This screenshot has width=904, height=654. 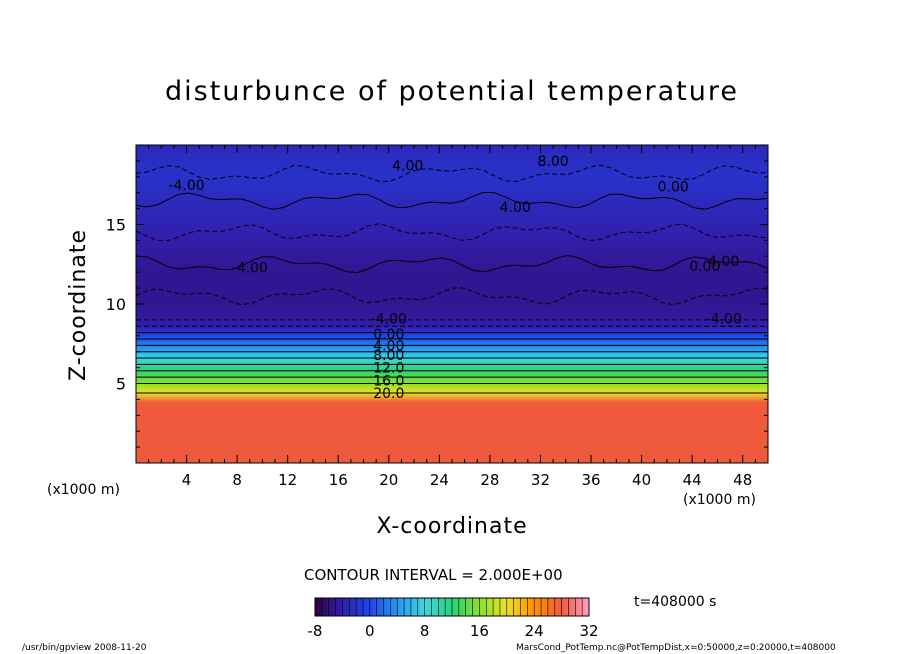 What do you see at coordinates (453, 618) in the screenshot?
I see `colorbar: -8 0 8 16 24 32` at bounding box center [453, 618].